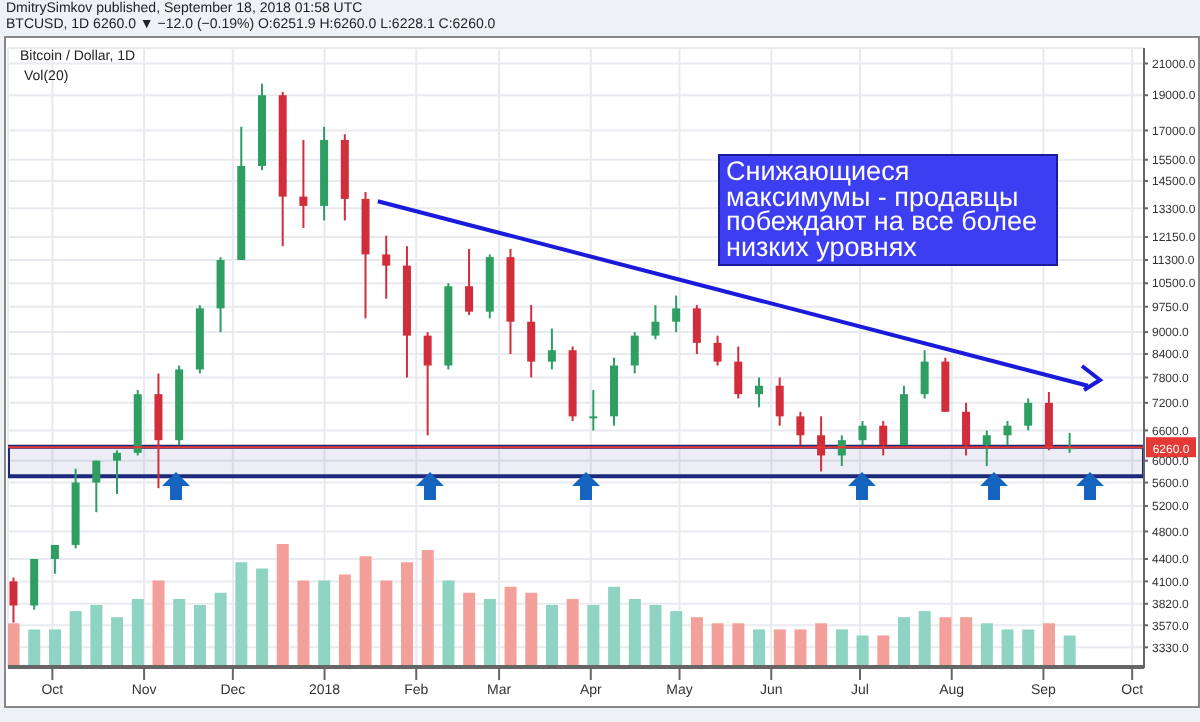 The height and width of the screenshot is (722, 1200). Describe the element at coordinates (888, 210) in the screenshot. I see `annotation: Снижающиеся максимумы - продавцы побеждают на все более низких уровнях` at that location.